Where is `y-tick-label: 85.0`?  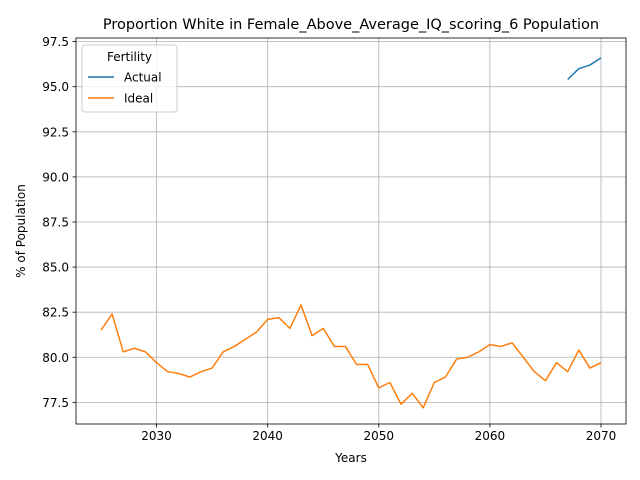 y-tick-label: 85.0 is located at coordinates (55, 268).